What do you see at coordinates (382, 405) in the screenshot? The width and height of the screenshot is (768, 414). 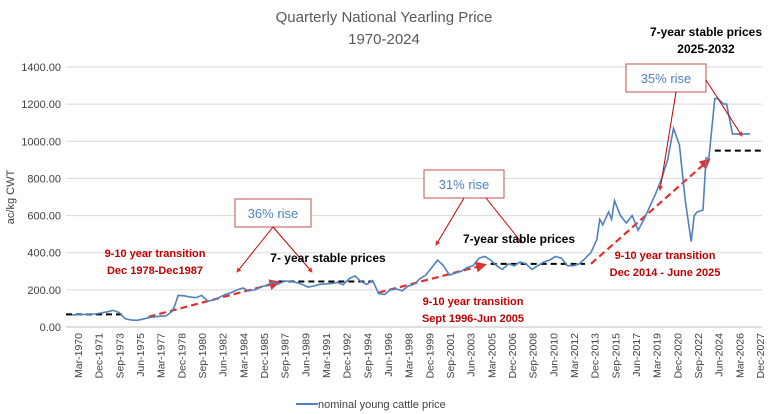 I see `legend-entry: nominal young cattle price` at bounding box center [382, 405].